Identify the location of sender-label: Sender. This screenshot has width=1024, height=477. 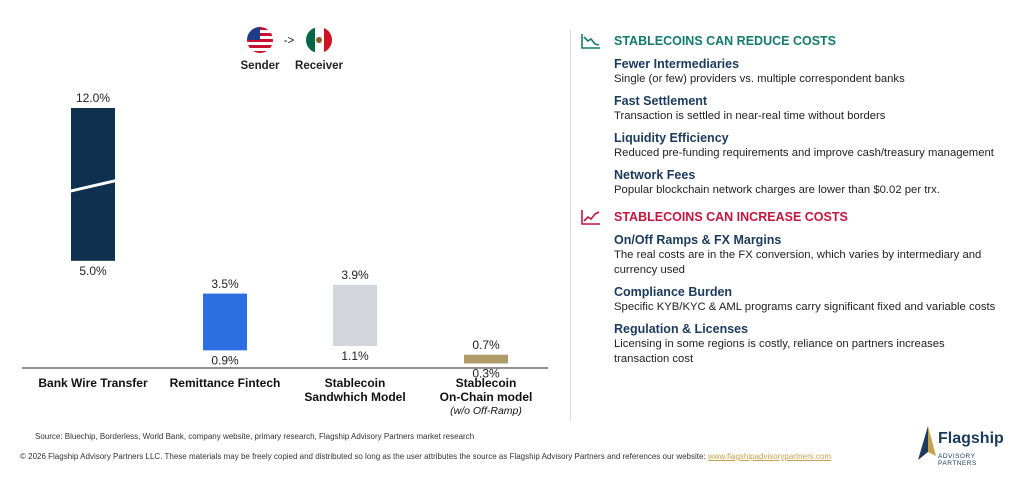
(261, 66).